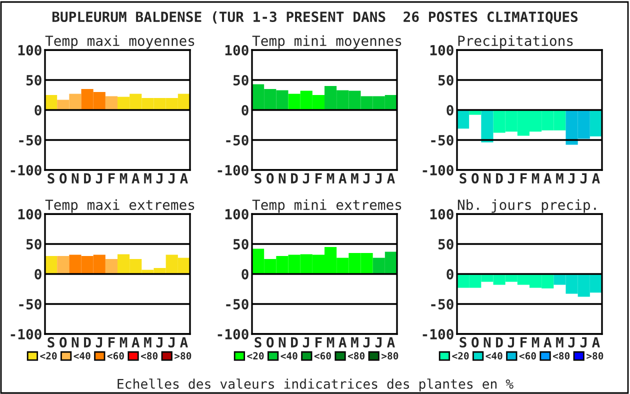 This screenshot has height=394, width=630. Describe the element at coordinates (515, 42) in the screenshot. I see `chart-title: Precipitations` at that location.